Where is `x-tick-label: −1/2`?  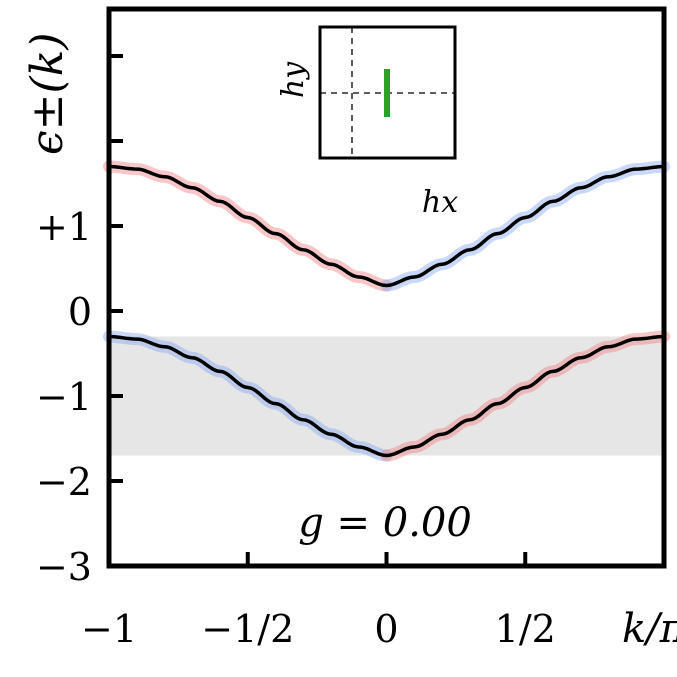 x-tick-label: −1/2 is located at coordinates (247, 629).